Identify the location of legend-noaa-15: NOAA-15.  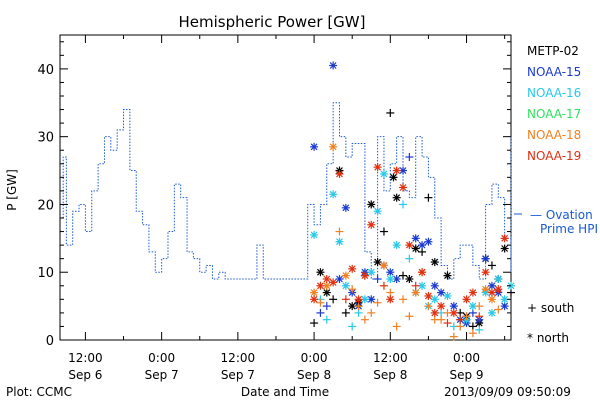
(554, 72).